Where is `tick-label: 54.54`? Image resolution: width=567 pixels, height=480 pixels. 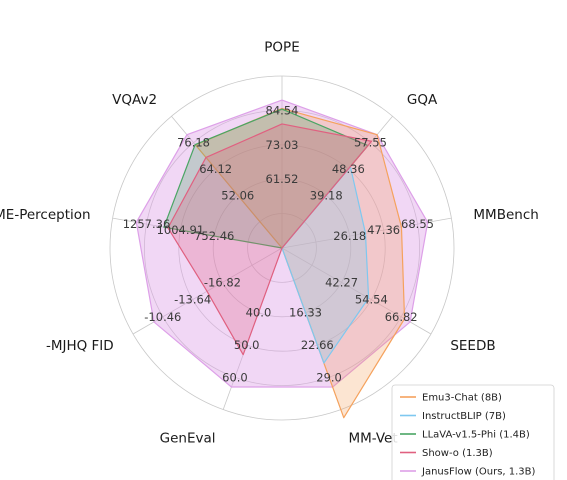 tick-label: 54.54 is located at coordinates (371, 300).